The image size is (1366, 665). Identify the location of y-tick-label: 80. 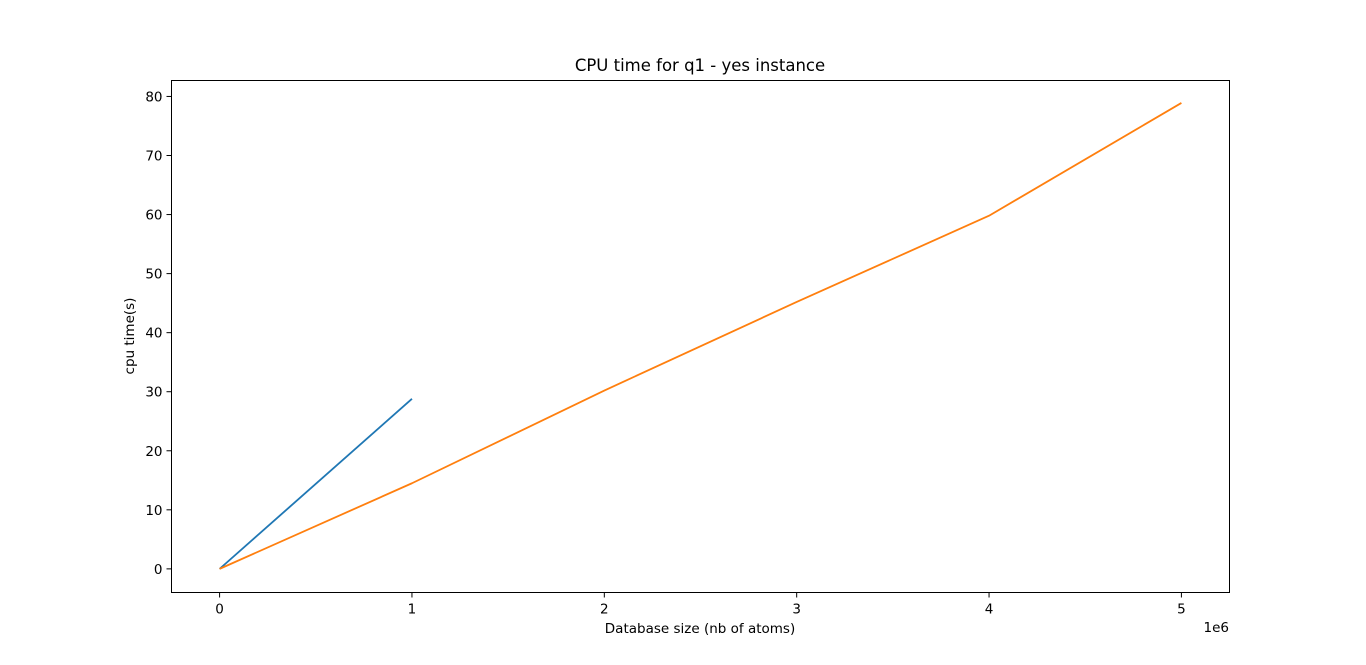
(153, 97).